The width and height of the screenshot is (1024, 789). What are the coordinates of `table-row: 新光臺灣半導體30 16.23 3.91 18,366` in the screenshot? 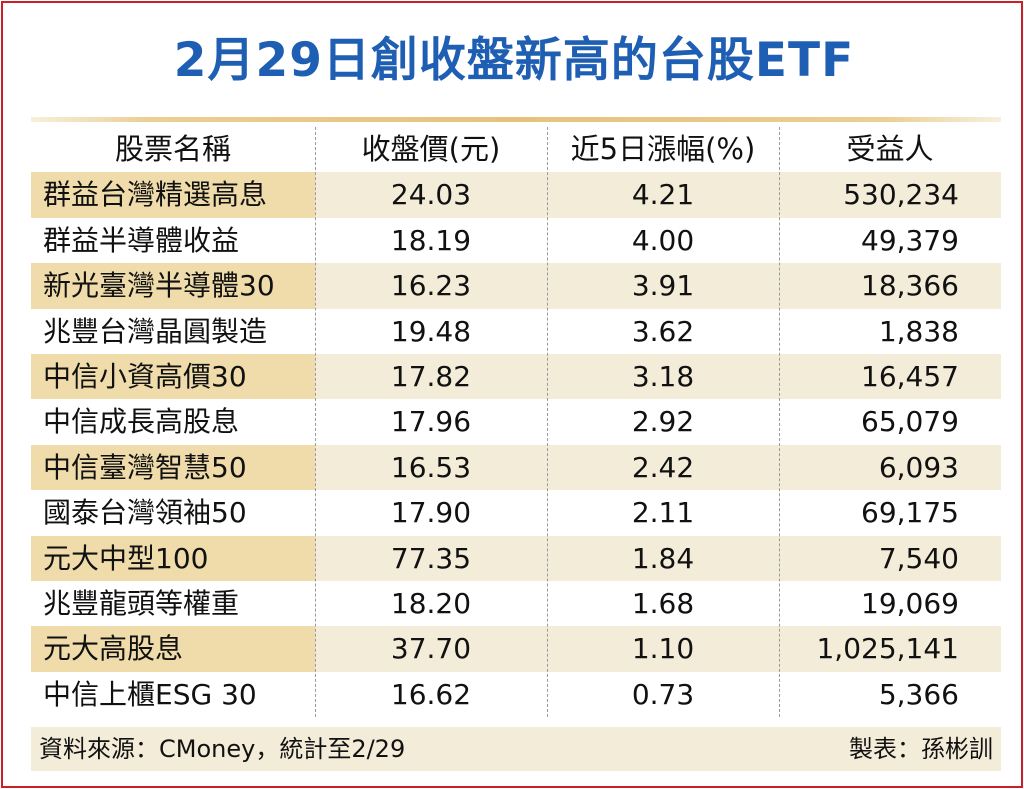 It's located at (516, 286).